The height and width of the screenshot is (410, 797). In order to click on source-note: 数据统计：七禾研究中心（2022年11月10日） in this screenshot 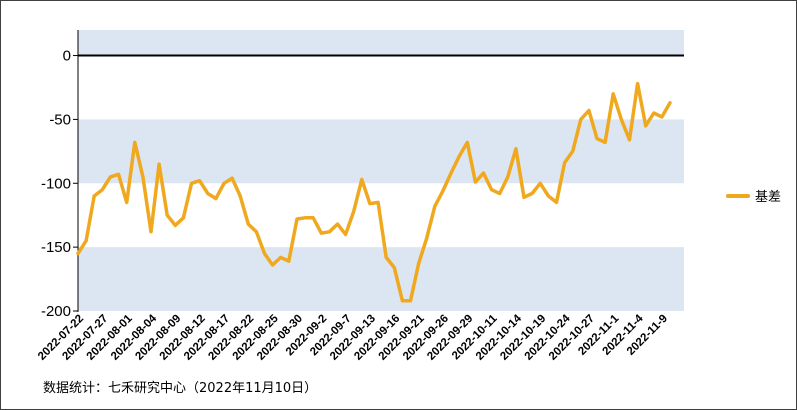, I will do `click(180, 388)`.